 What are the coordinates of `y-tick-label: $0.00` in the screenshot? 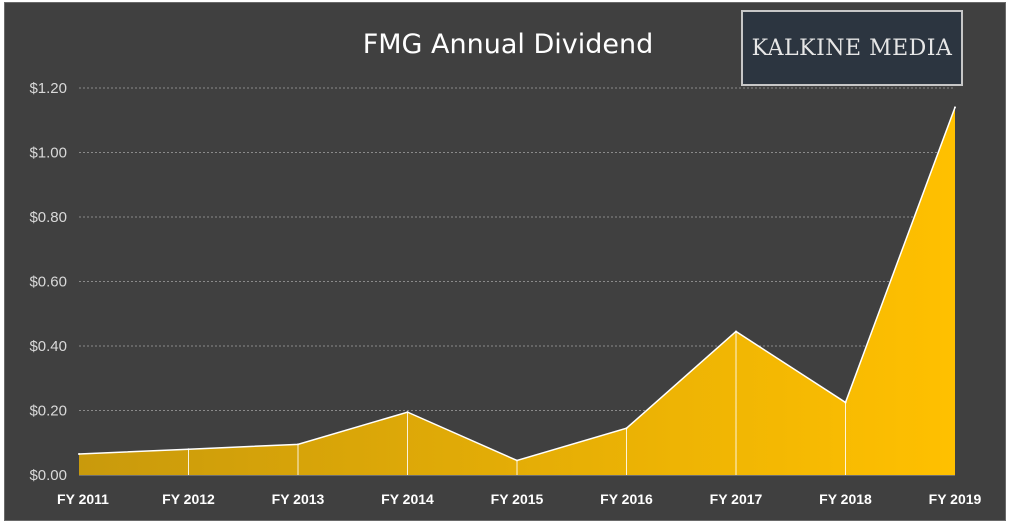 It's located at (48, 475).